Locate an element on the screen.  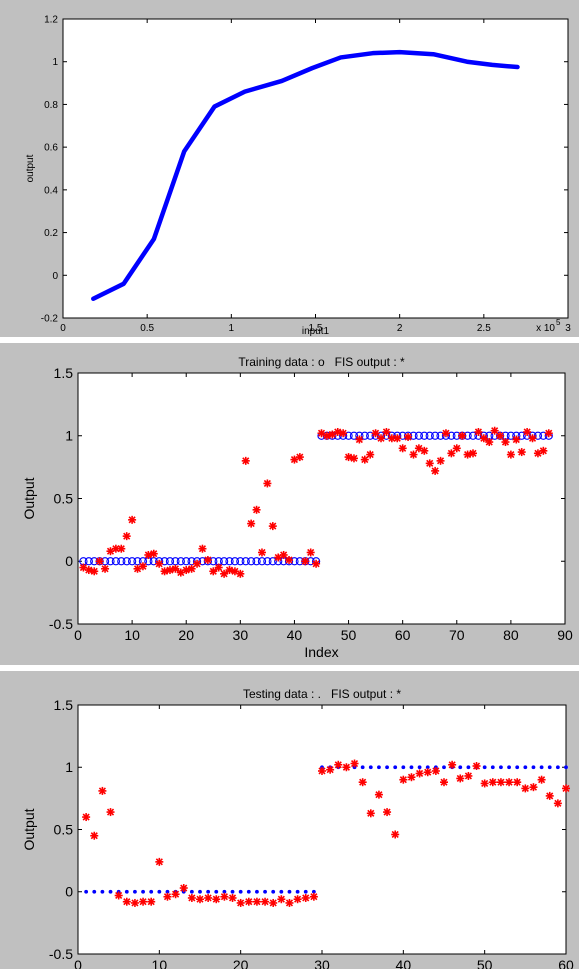
y-tick-label: -0.5 is located at coordinates (61, 954).